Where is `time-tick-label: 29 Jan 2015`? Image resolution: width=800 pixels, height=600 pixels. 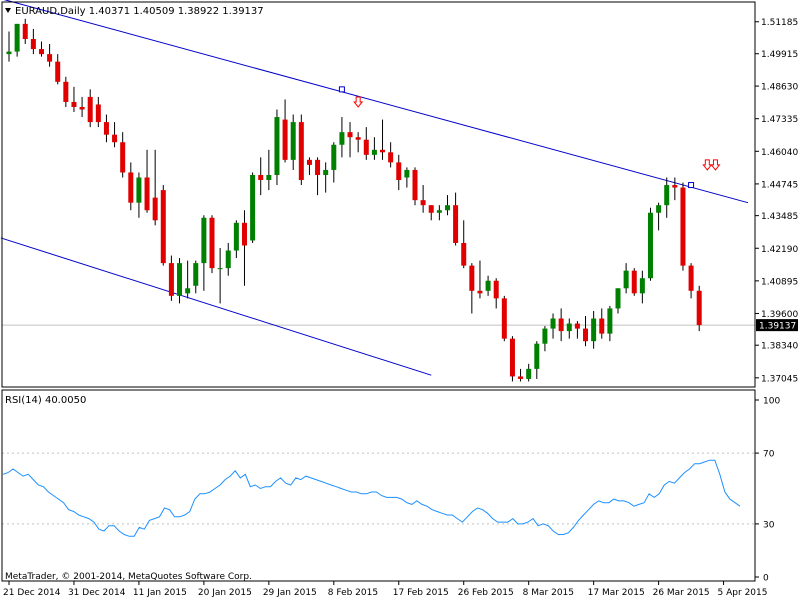
time-tick-label: 29 Jan 2015 is located at coordinates (290, 593).